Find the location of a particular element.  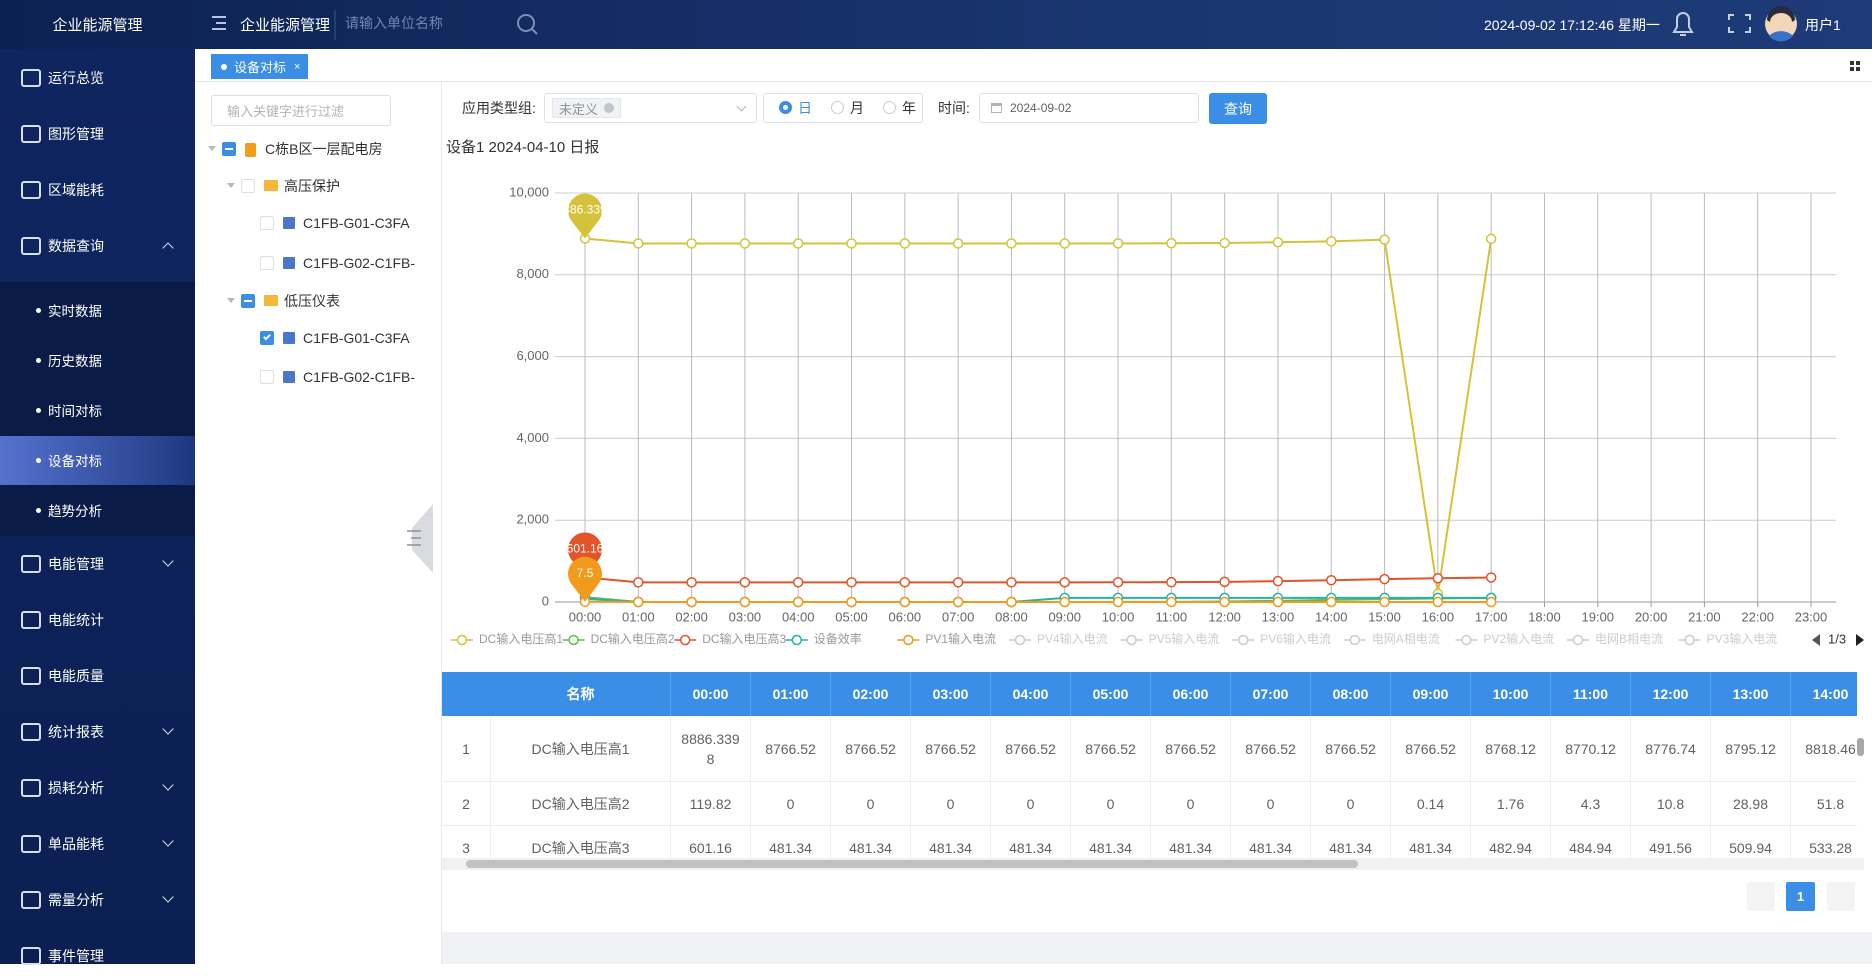

table-cell: 484.94 is located at coordinates (1591, 842).